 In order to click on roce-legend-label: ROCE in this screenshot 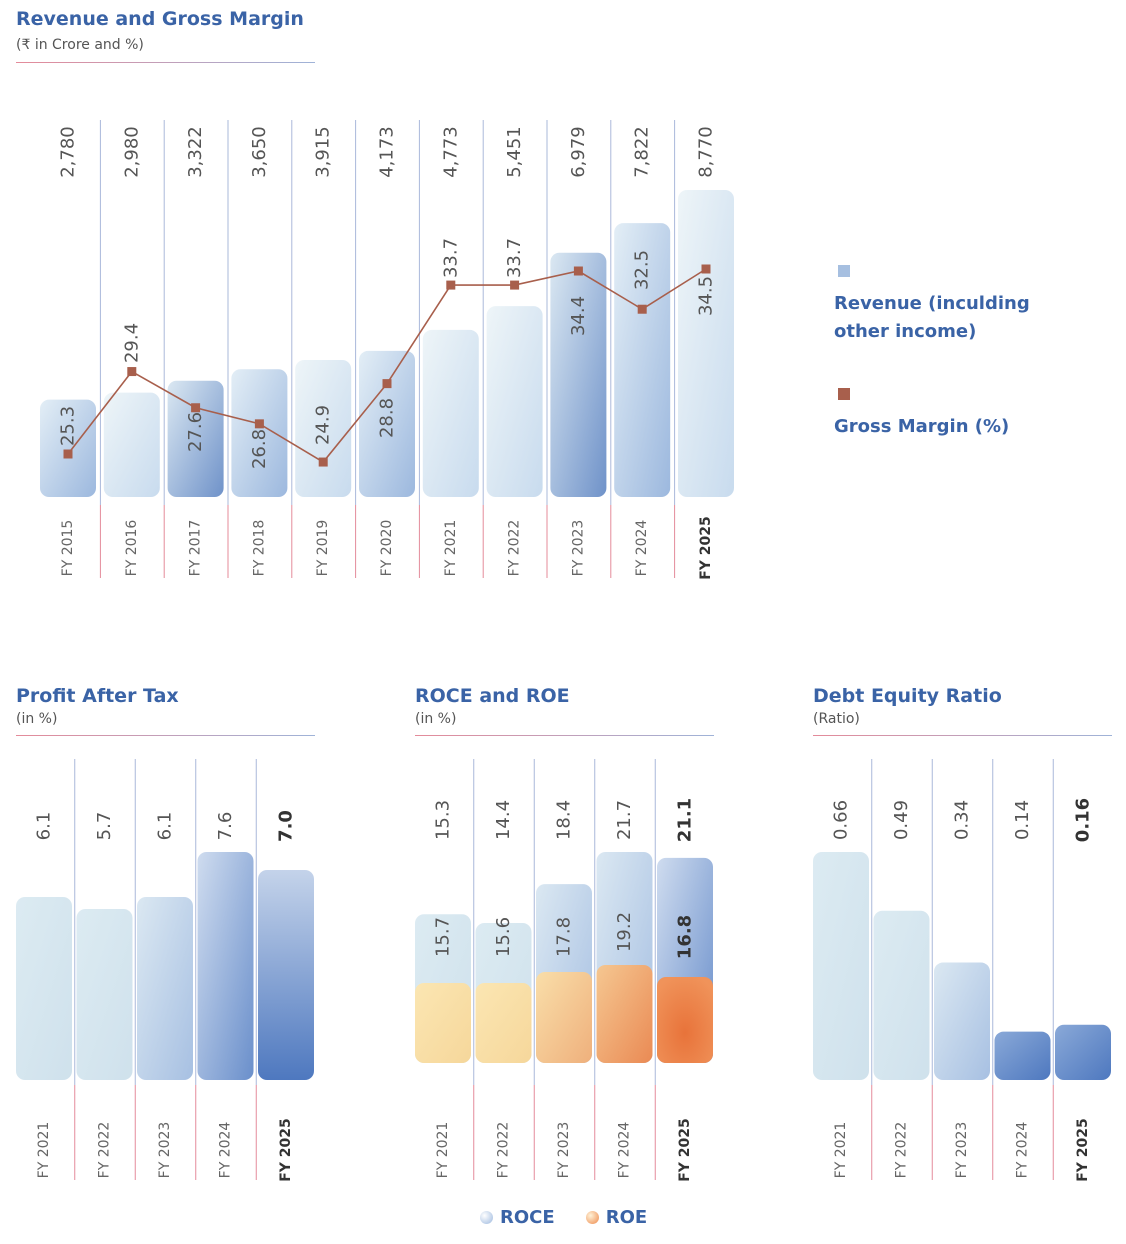, I will do `click(527, 1217)`.